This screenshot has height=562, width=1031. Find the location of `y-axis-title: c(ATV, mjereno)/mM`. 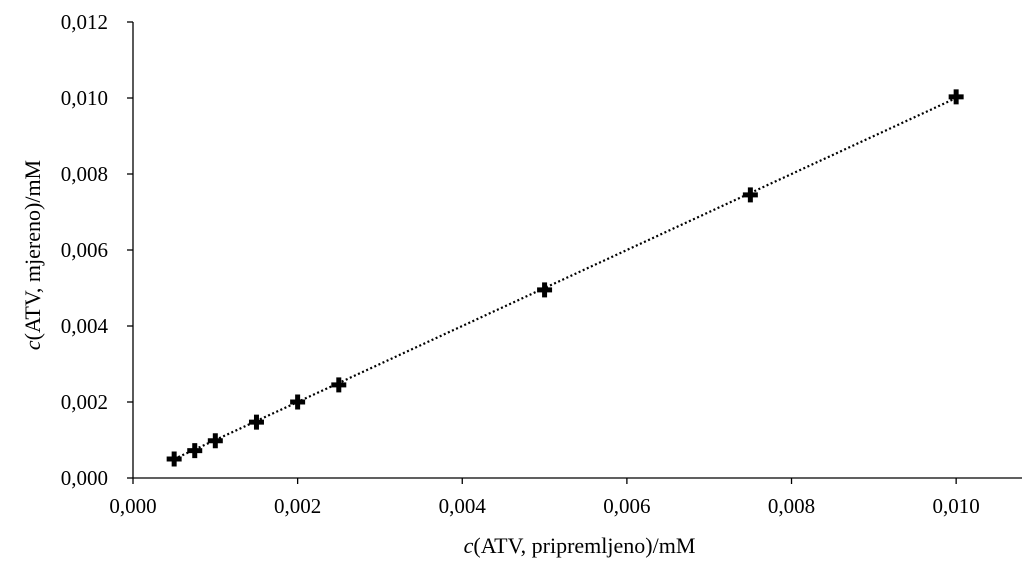

y-axis-title: c(ATV, mjereno)/mM is located at coordinates (32, 255).